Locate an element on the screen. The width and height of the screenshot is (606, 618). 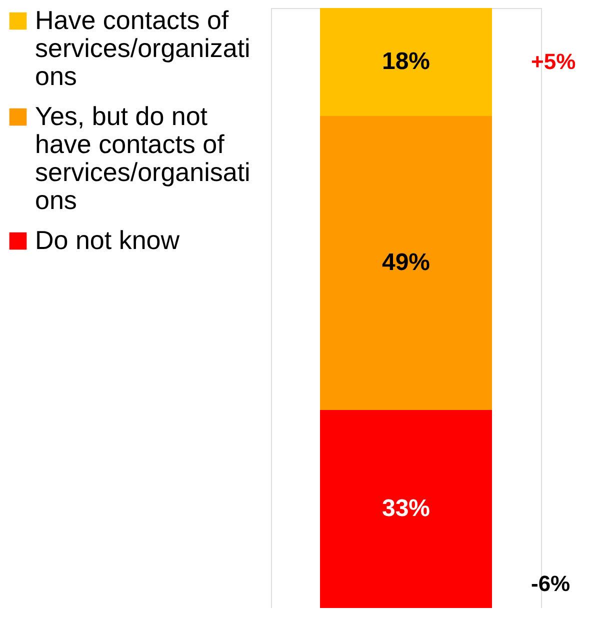
data-label: 18% is located at coordinates (406, 61).